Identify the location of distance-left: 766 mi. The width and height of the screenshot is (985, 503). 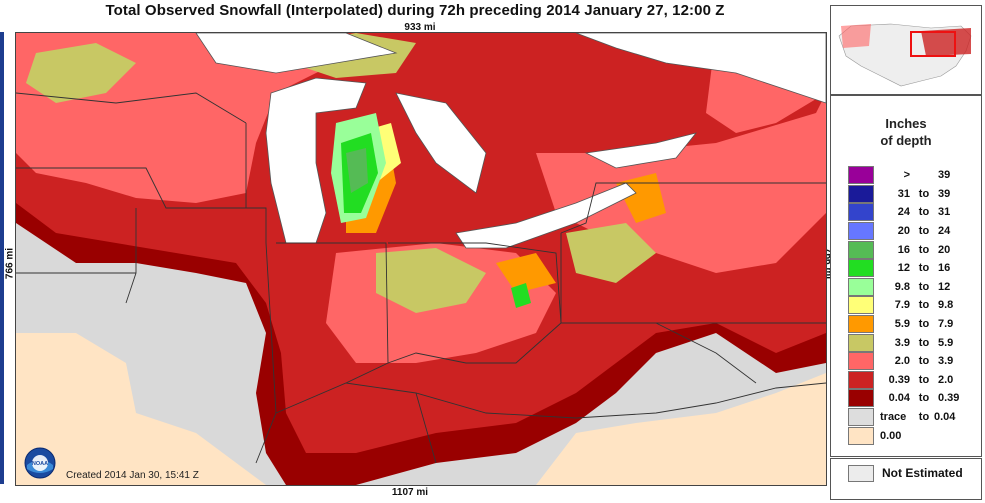
(10, 263).